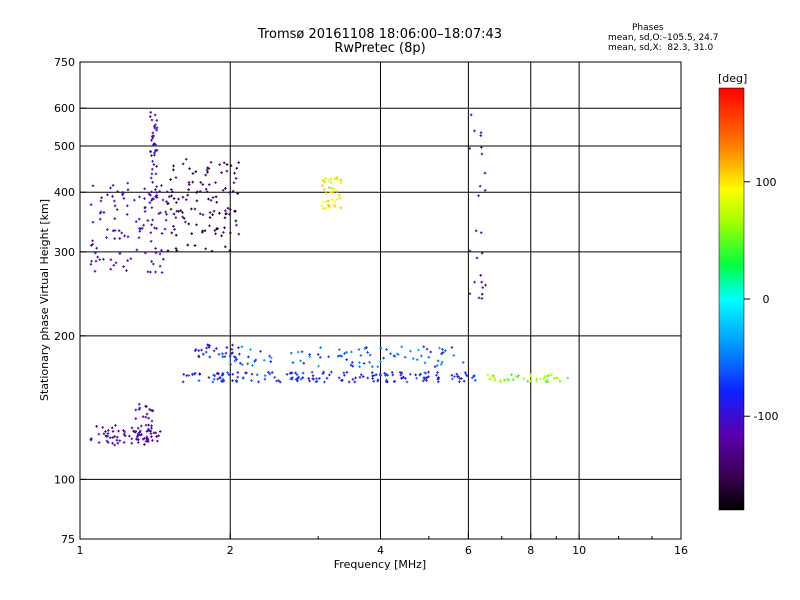 Image resolution: width=800 pixels, height=600 pixels. I want to click on y-tick-label: 200, so click(64, 336).